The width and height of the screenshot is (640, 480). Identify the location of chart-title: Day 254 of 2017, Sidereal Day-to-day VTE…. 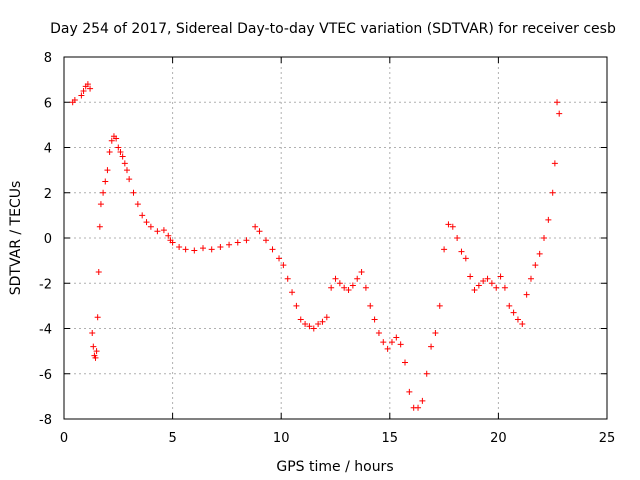
(333, 29).